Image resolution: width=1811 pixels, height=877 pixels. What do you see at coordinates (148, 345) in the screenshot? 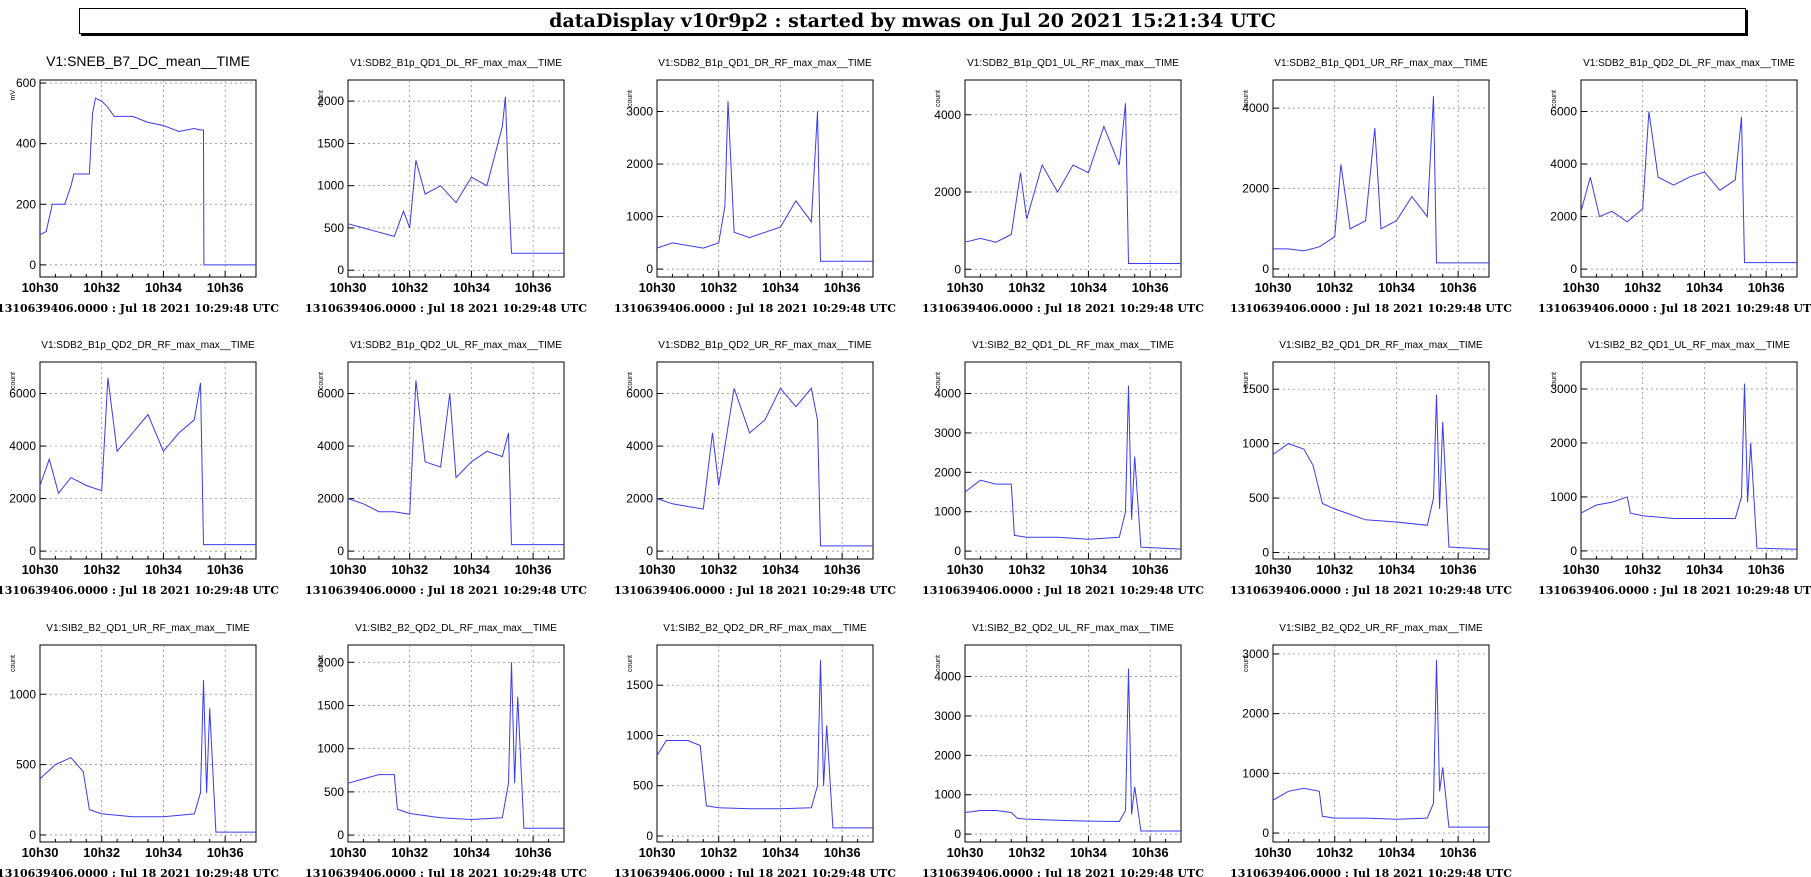
I see `plot-title: V1:SDB2_B1p_QD2_DR_RF_max_max__TIME` at bounding box center [148, 345].